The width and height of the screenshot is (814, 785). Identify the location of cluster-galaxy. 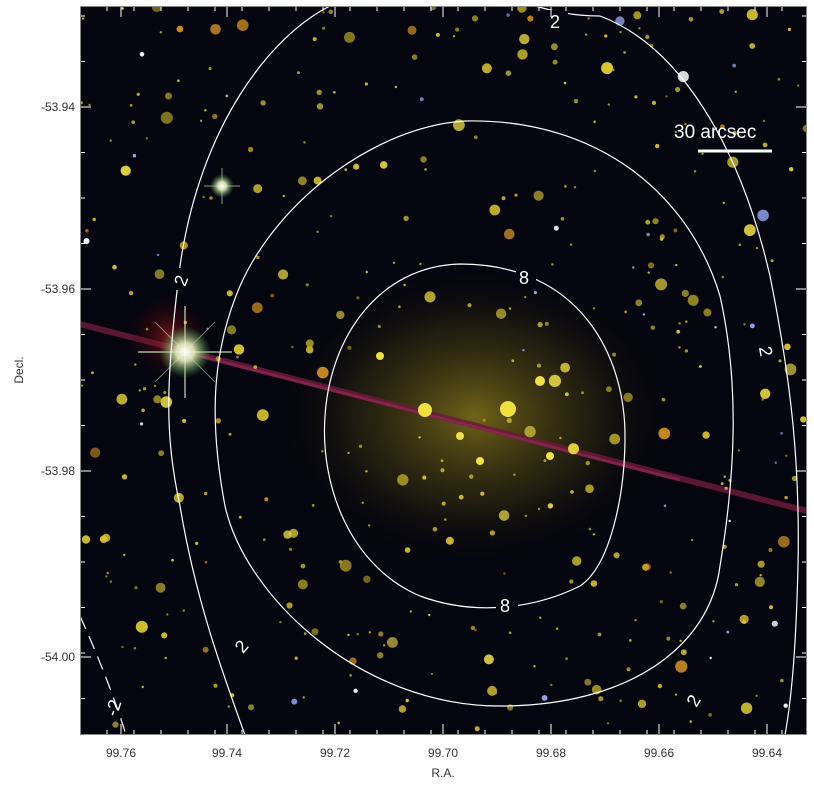
(508, 409).